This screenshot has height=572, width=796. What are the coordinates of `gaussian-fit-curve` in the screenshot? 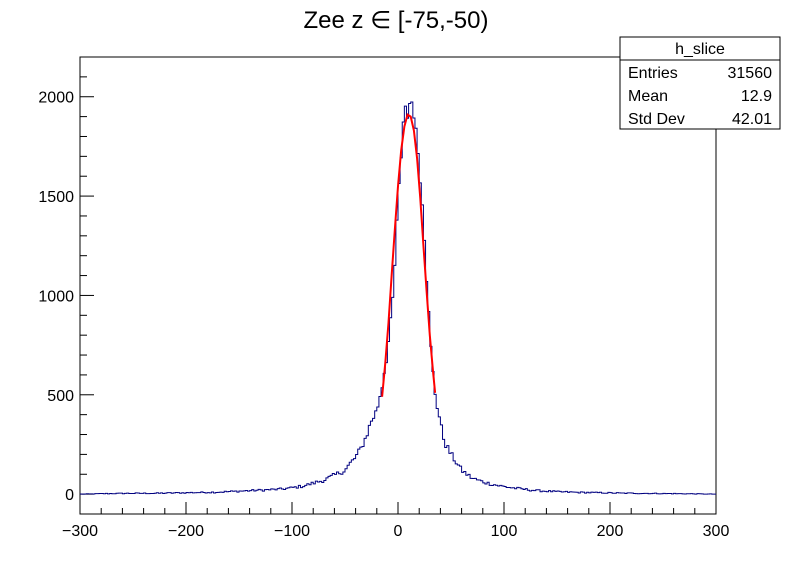 It's located at (409, 255).